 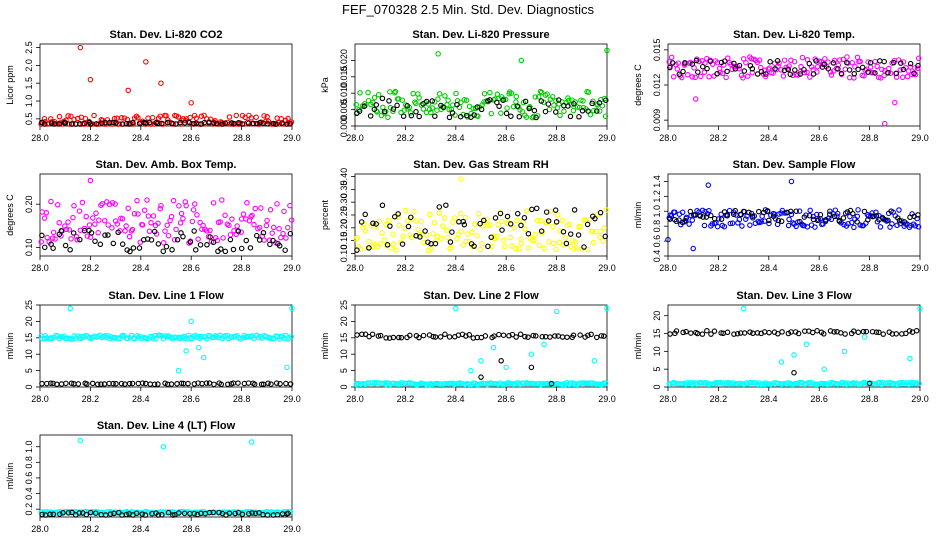 What do you see at coordinates (344, 60) in the screenshot?
I see `y-tick-label: 0.020` at bounding box center [344, 60].